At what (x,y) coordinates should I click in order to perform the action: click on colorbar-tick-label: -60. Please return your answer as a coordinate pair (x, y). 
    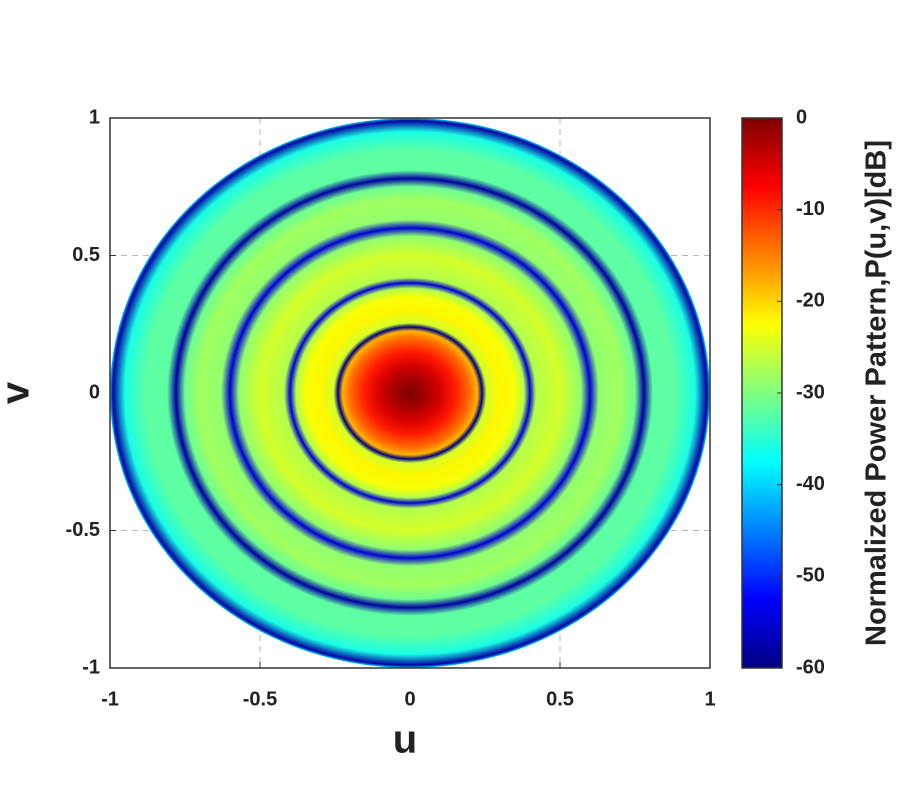
    Looking at the image, I should click on (810, 667).